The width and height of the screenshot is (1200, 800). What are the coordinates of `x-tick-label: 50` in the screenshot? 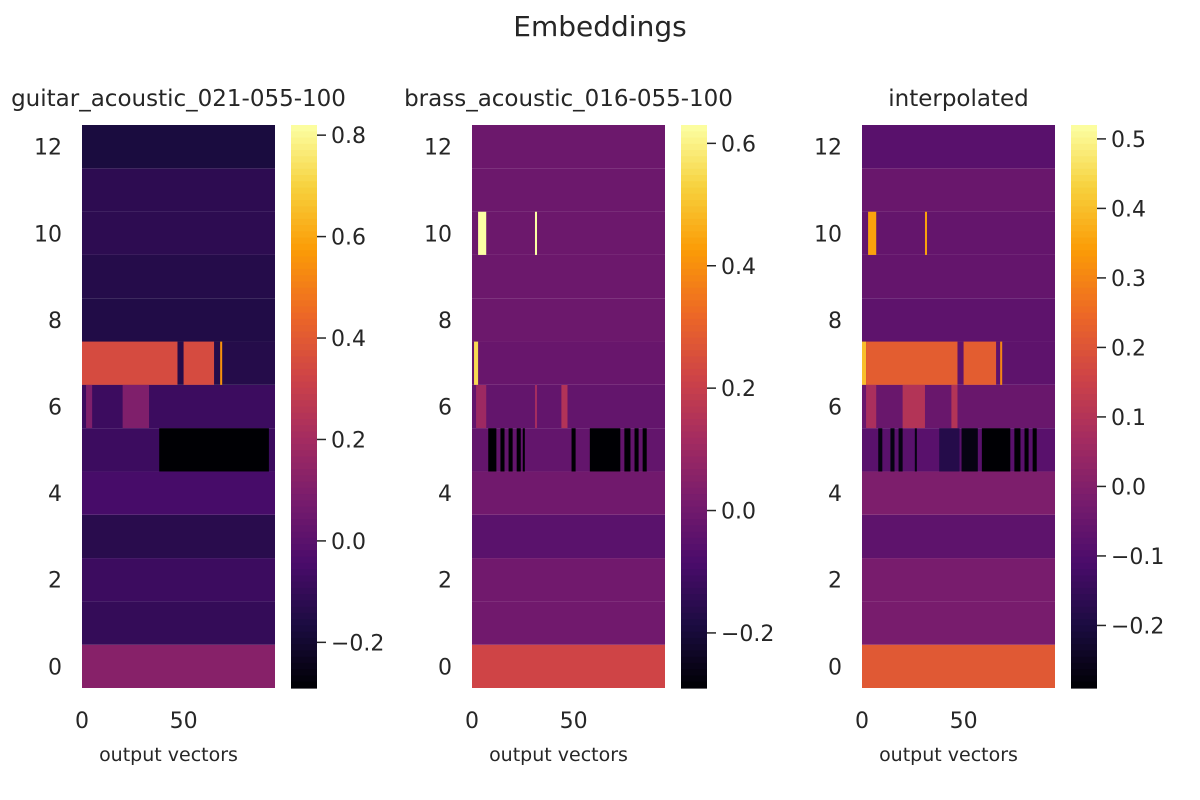 It's located at (964, 721).